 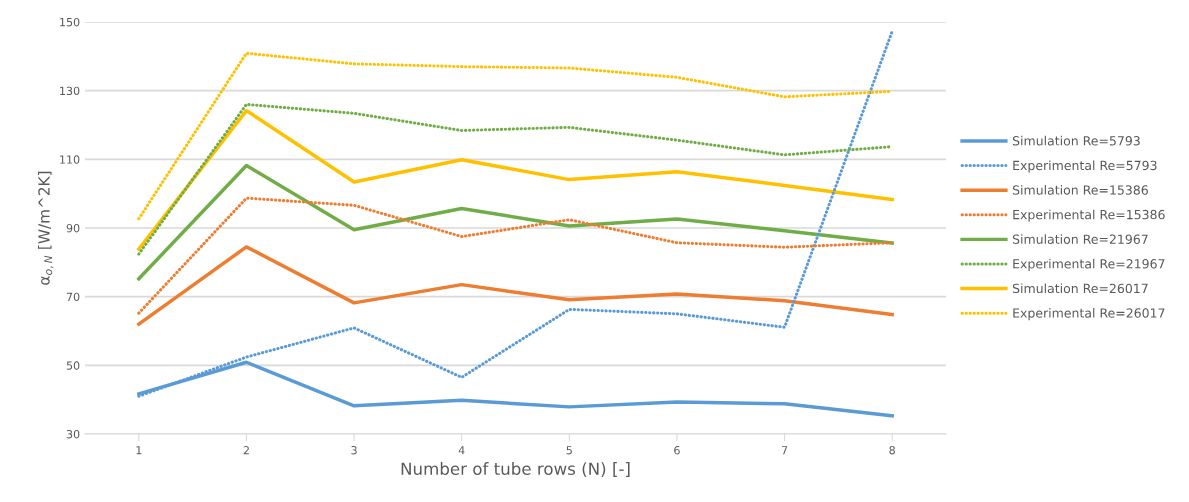 What do you see at coordinates (1080, 190) in the screenshot?
I see `legend-label: Simulation Re=15386` at bounding box center [1080, 190].